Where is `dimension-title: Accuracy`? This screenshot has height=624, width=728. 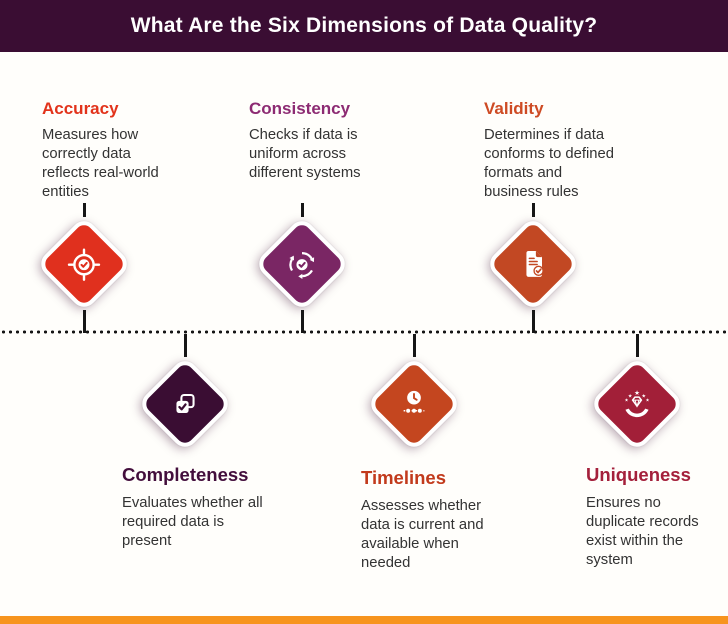
dimension-title: Accuracy is located at coordinates (80, 108).